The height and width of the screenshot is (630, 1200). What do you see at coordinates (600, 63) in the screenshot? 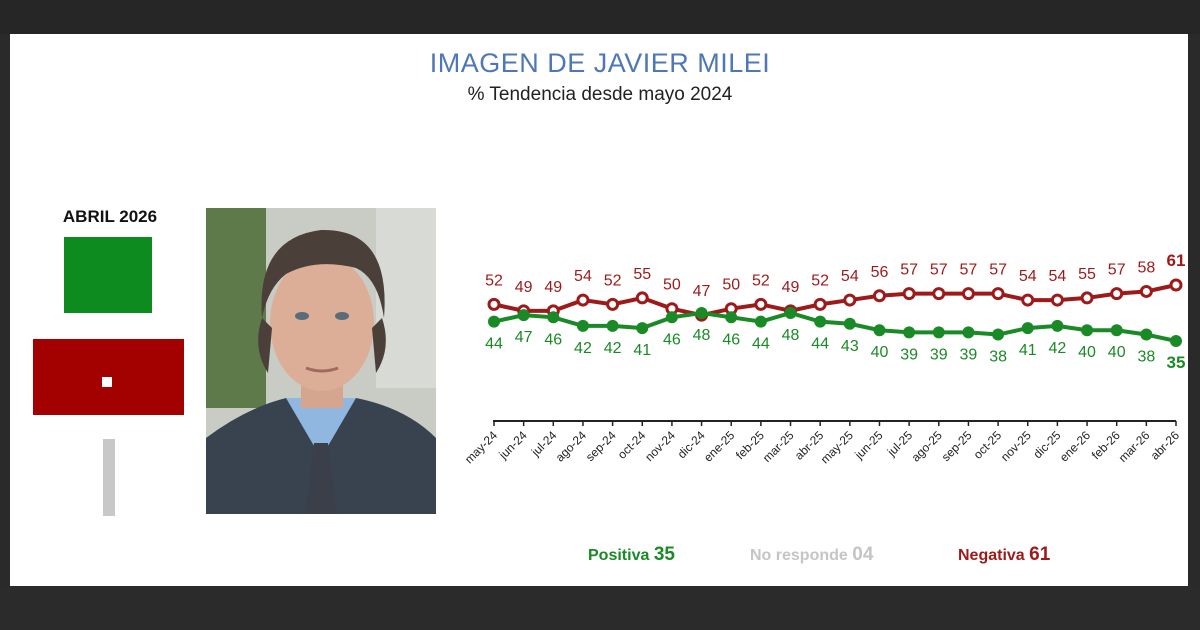
I see `chart-title: IMAGEN DE JAVIER MILEI` at bounding box center [600, 63].